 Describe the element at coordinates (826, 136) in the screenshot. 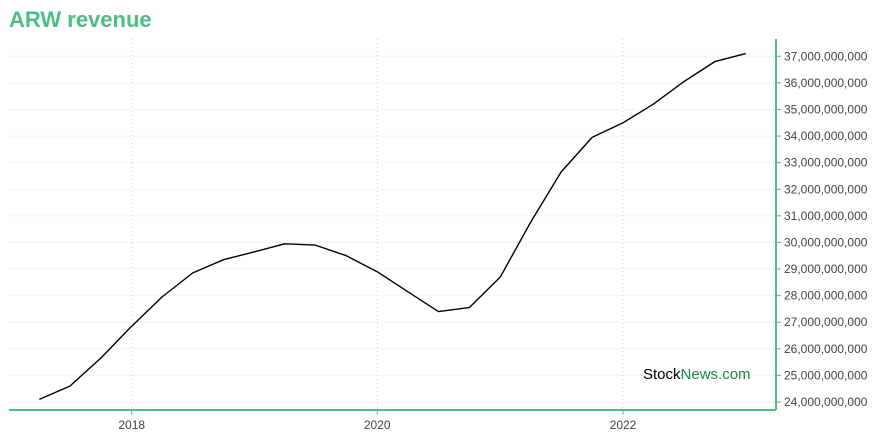

I see `y-tick-label: 34,000,000,000` at that location.